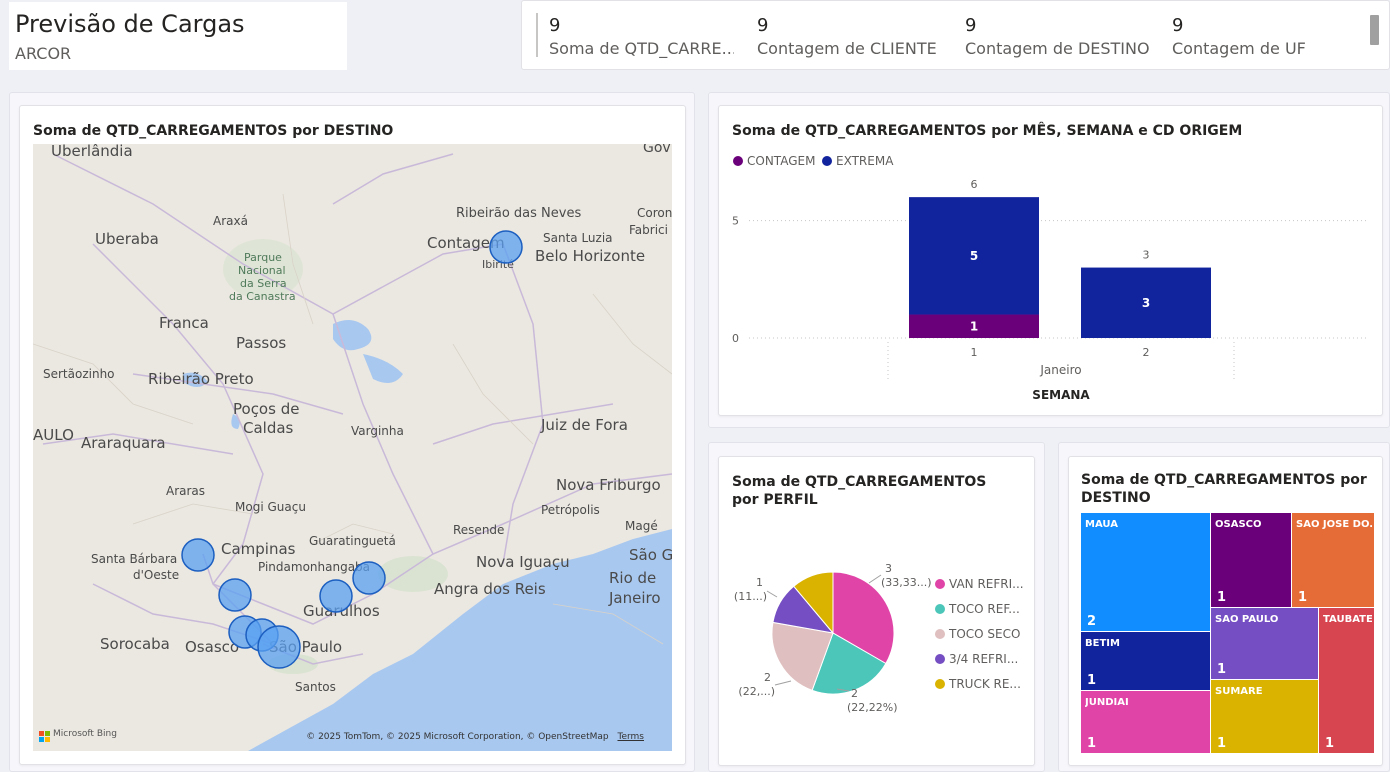 This screenshot has width=1390, height=772. What do you see at coordinates (134, 559) in the screenshot?
I see `map-place: Santa Bárbara` at bounding box center [134, 559].